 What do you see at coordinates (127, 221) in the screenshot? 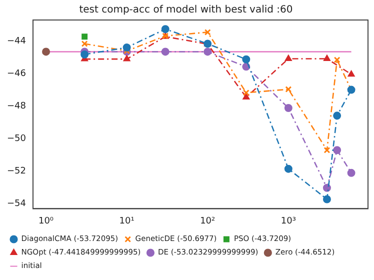
I see `x-tick-label: 10¹` at bounding box center [127, 221].